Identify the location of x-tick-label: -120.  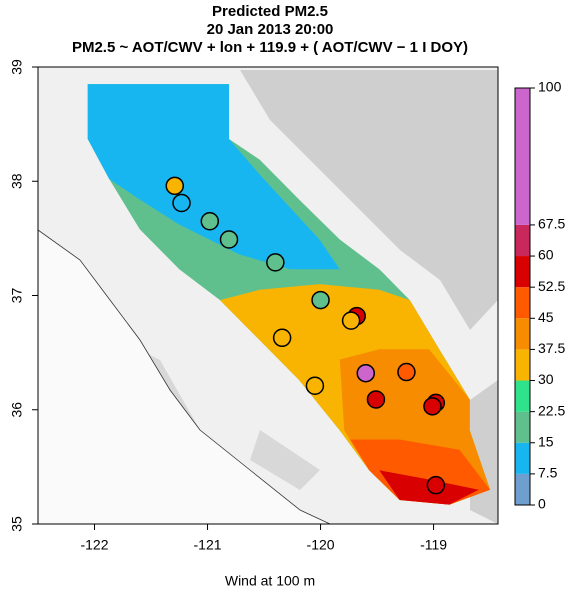
(321, 545).